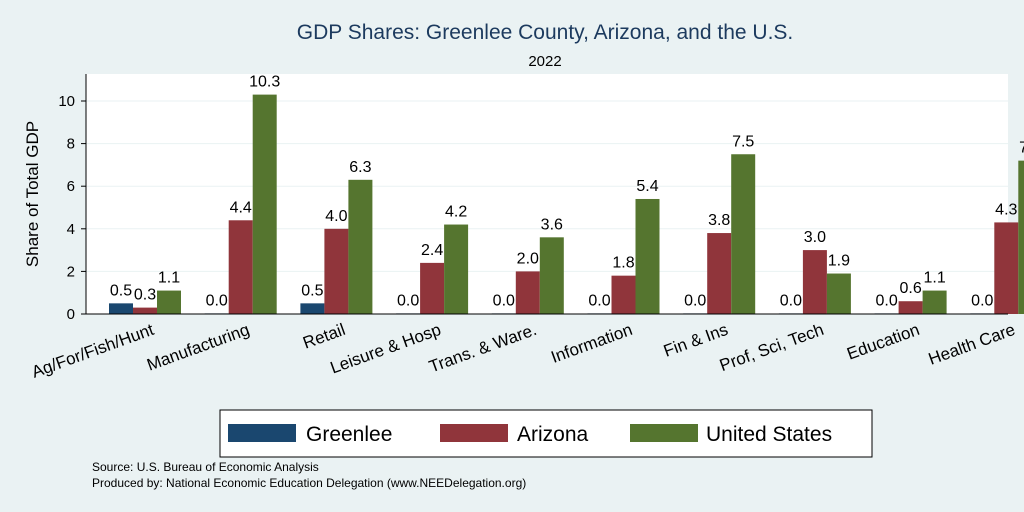 The height and width of the screenshot is (512, 1024). Describe the element at coordinates (1021, 148) in the screenshot. I see `data-label: 7.2` at that location.